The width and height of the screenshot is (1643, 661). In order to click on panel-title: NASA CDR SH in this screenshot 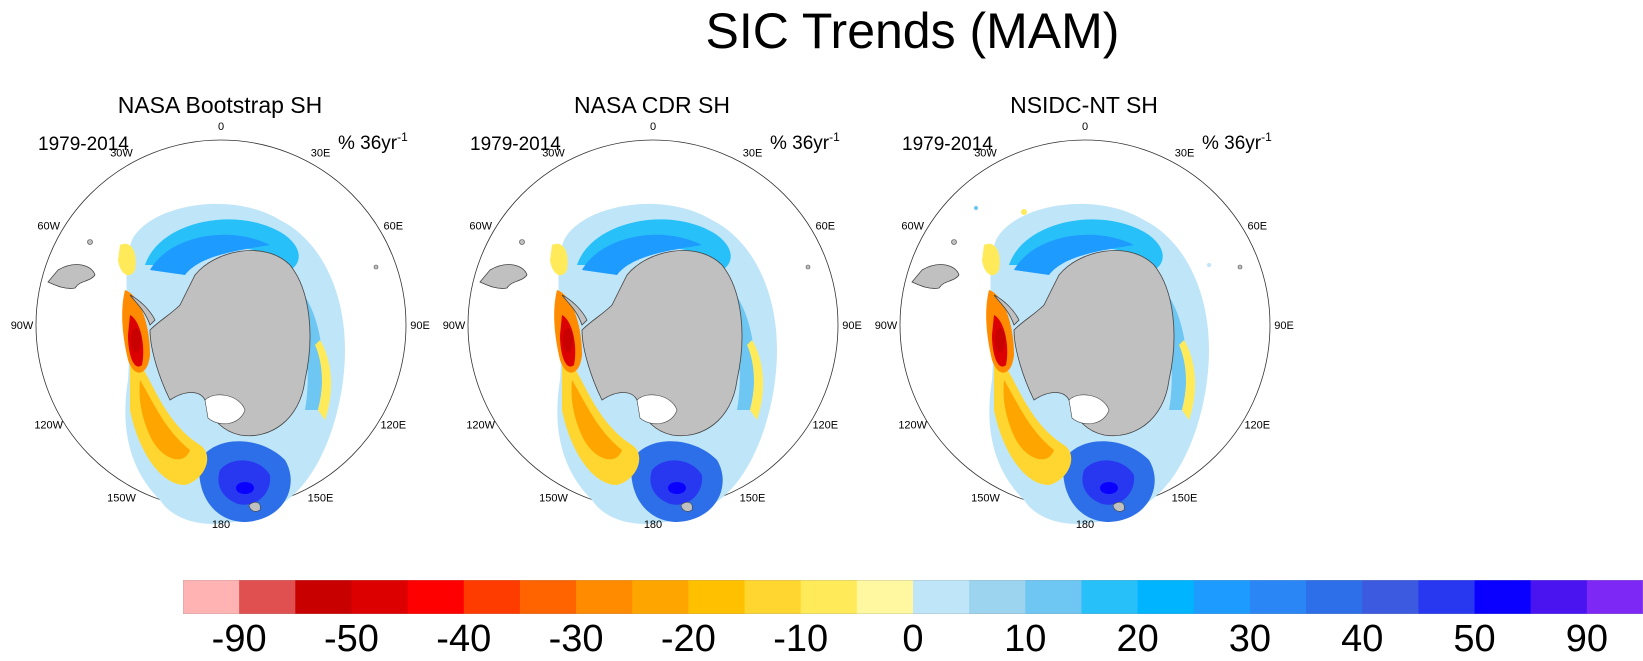, I will do `click(652, 105)`.